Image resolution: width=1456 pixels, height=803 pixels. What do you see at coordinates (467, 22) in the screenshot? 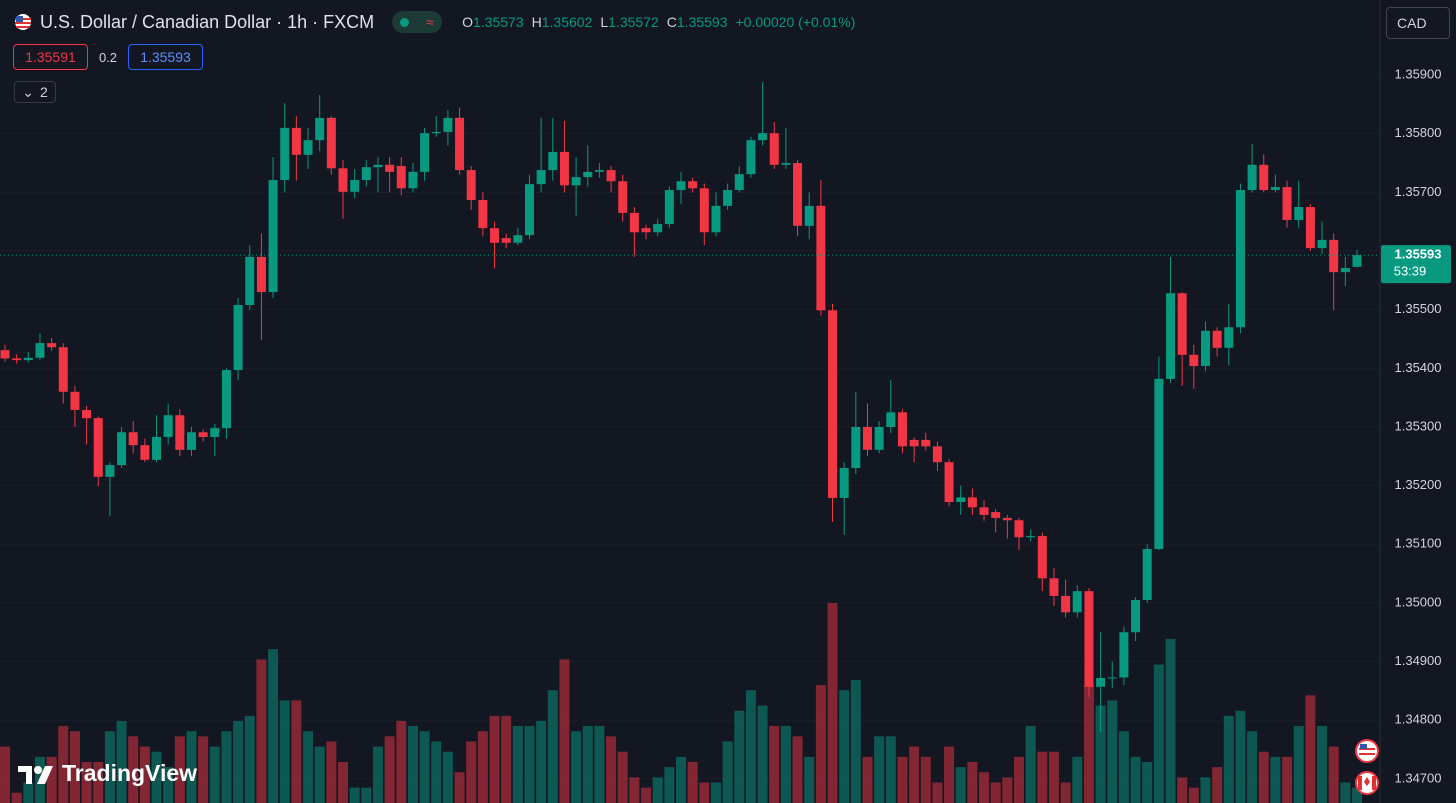
I see `ohlc-label: O` at bounding box center [467, 22].